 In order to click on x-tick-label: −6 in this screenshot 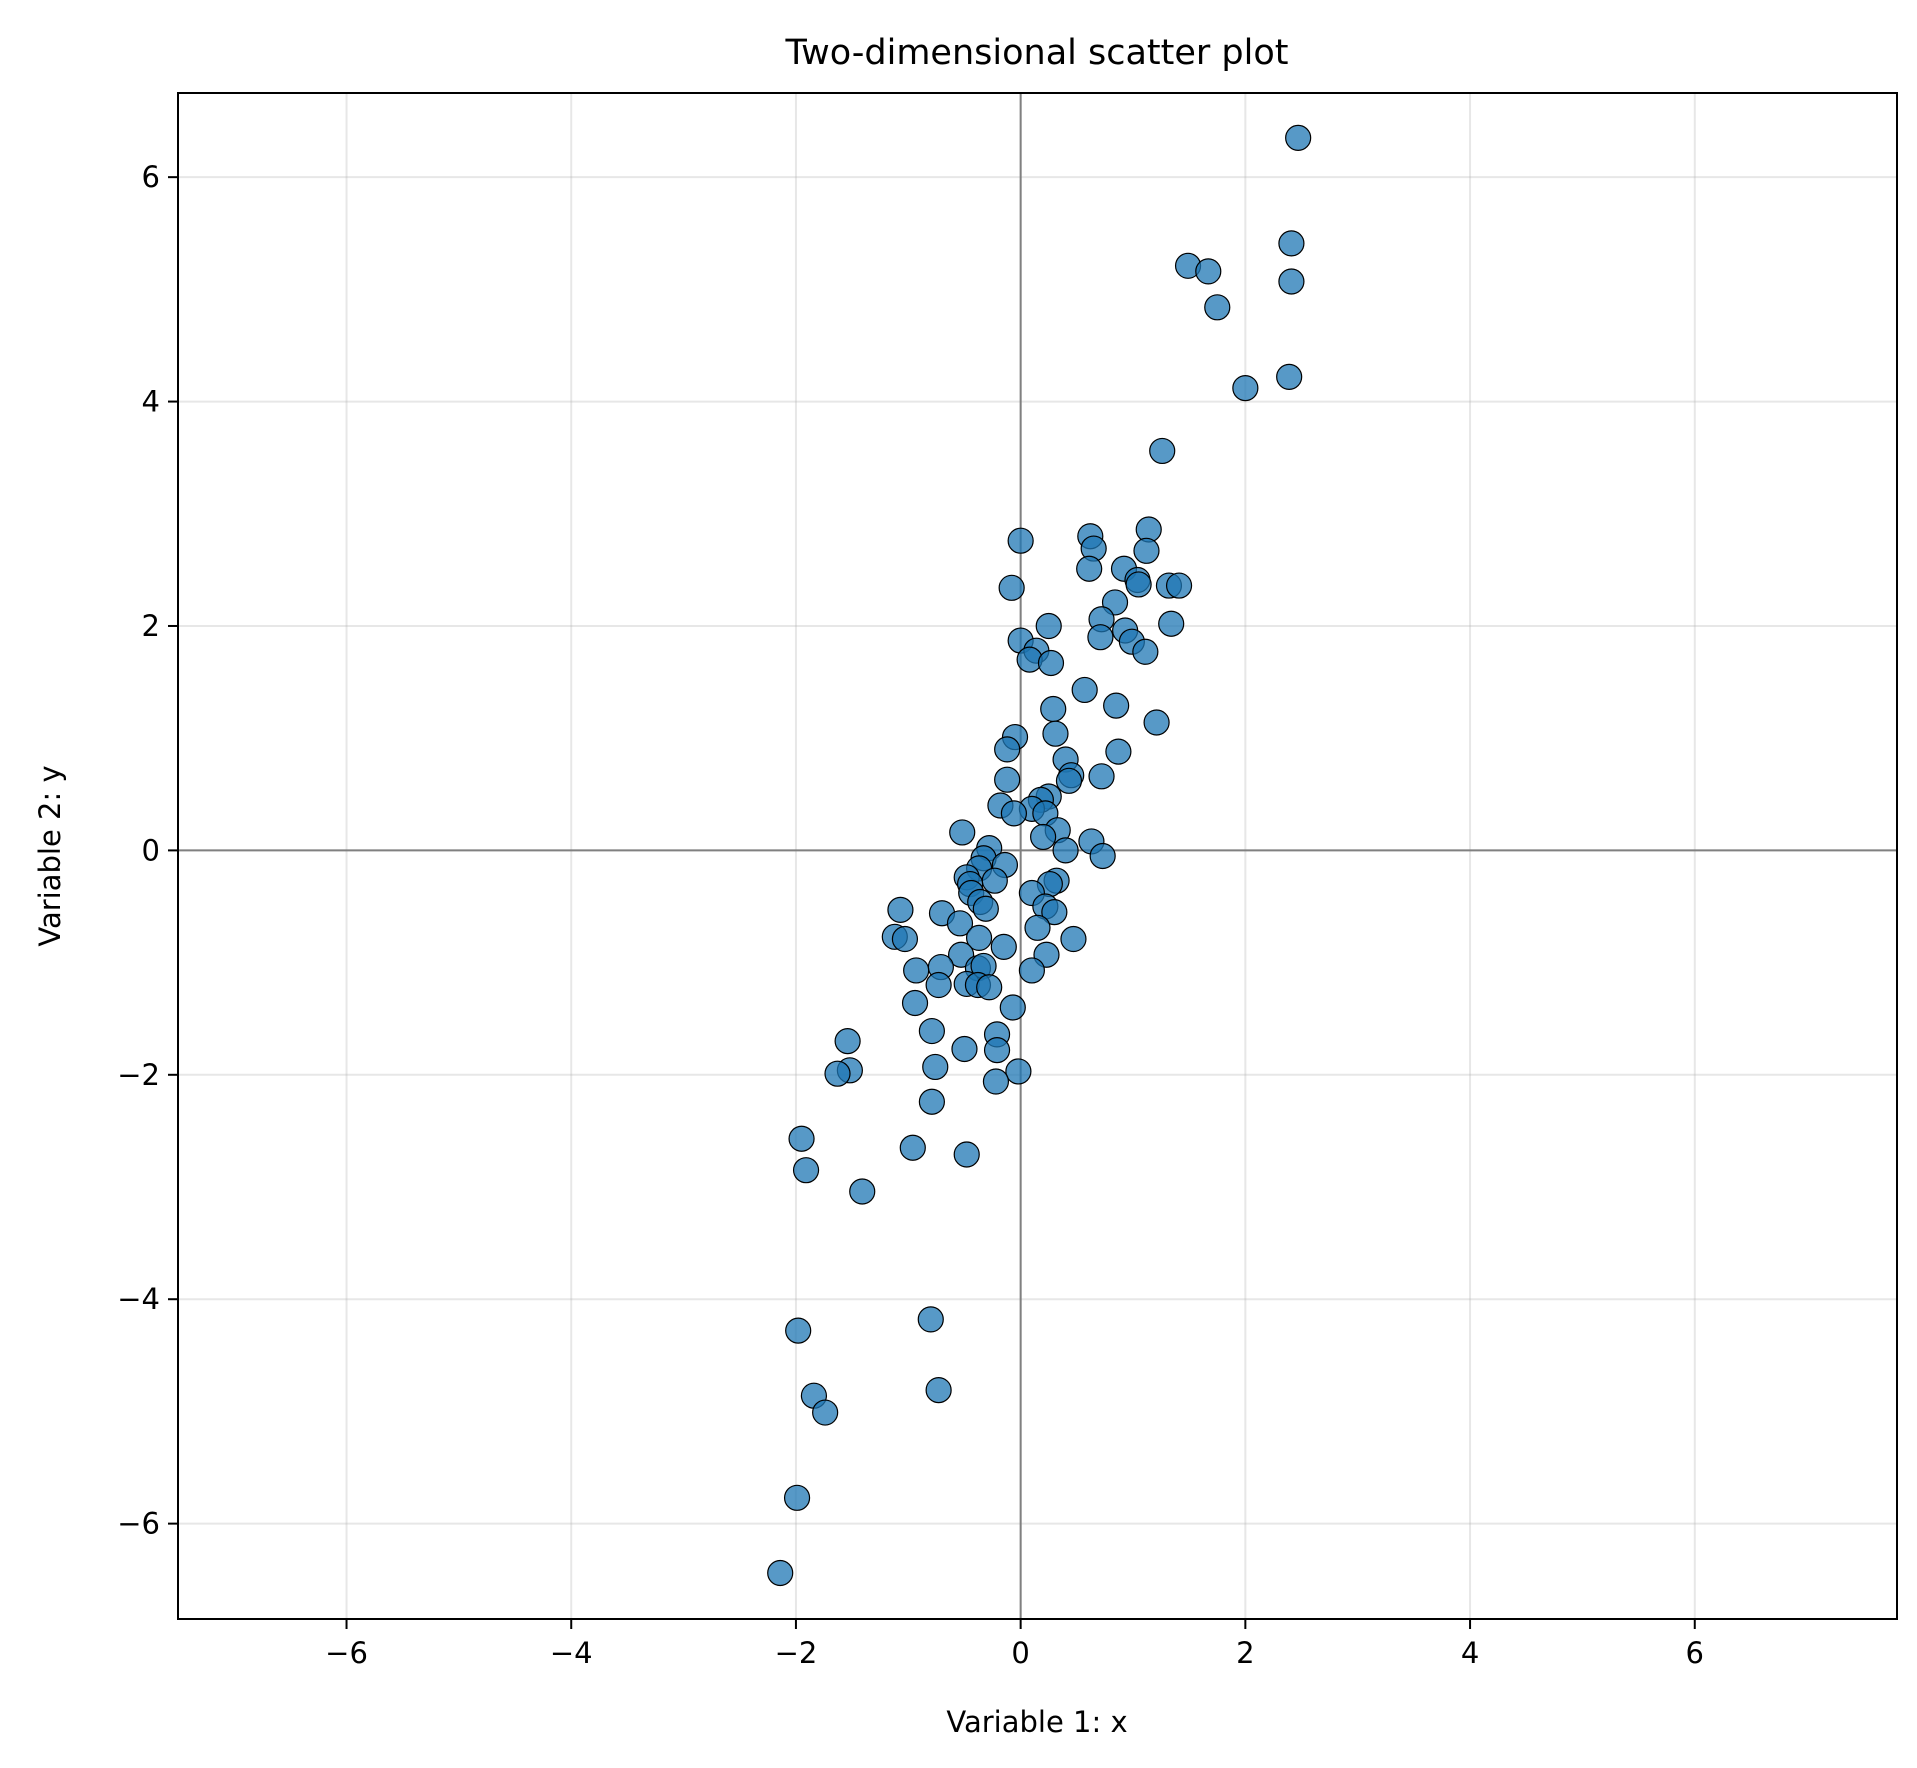, I will do `click(346, 1653)`.